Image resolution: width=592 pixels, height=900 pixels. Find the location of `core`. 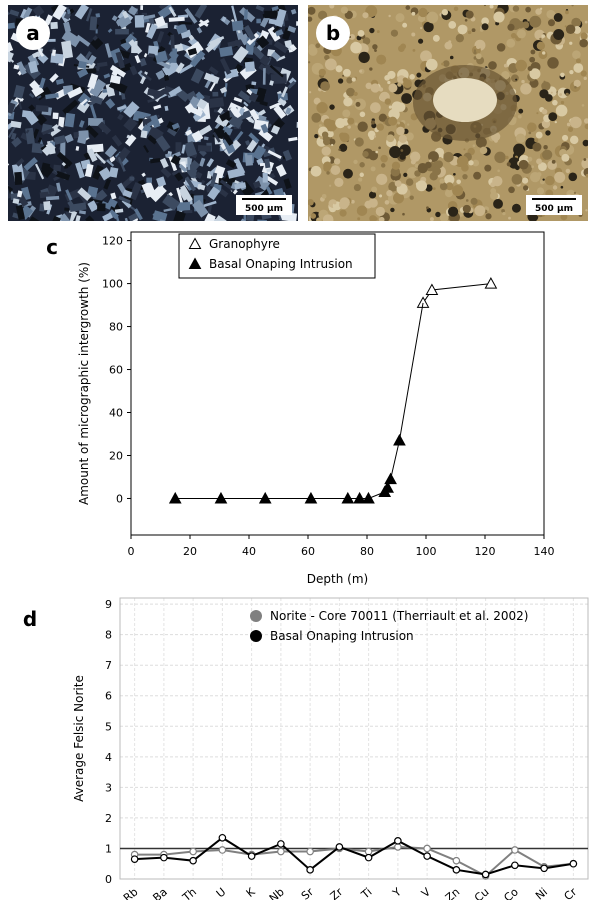

core is located at coordinates (465, 100).